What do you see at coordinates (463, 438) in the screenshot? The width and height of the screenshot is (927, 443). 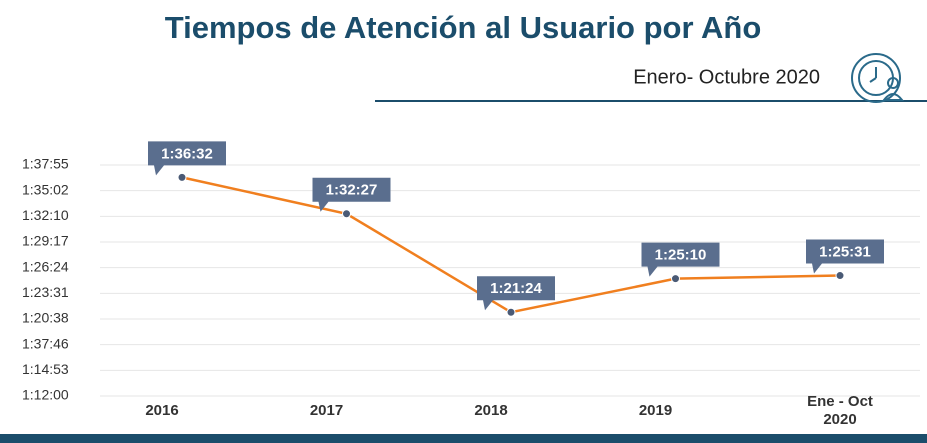 I see `bottom-bar` at bounding box center [463, 438].